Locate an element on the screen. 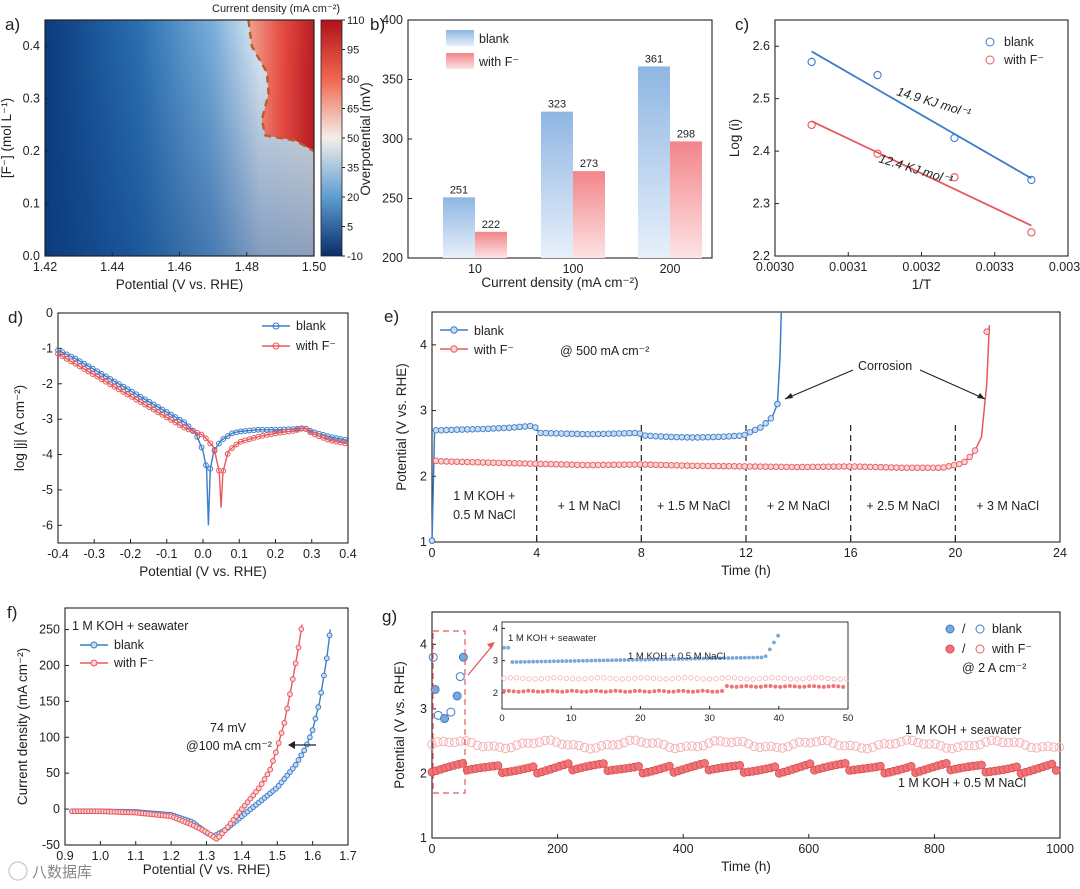  x-axis-label: Time (h) is located at coordinates (746, 570).